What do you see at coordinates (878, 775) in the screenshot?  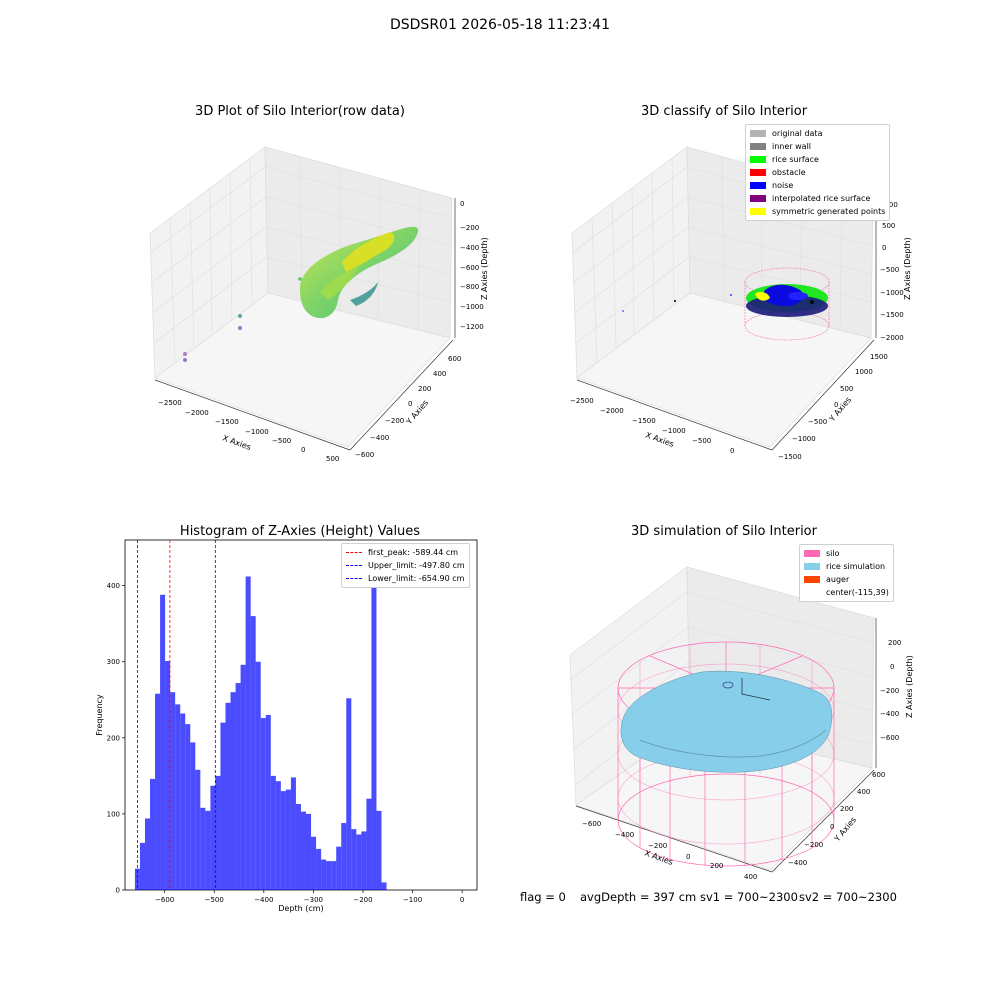 I see `simulation-ytick: 600` at bounding box center [878, 775].